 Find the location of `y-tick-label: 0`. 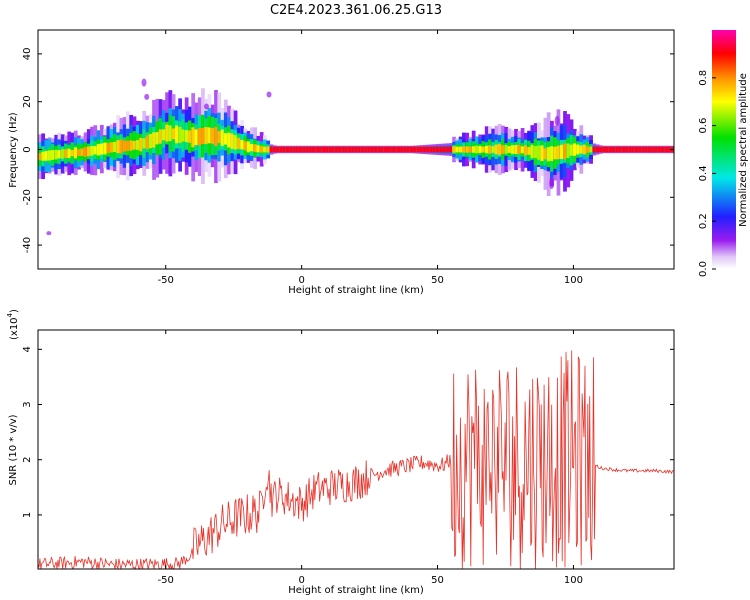

y-tick-label: 0 is located at coordinates (27, 149).